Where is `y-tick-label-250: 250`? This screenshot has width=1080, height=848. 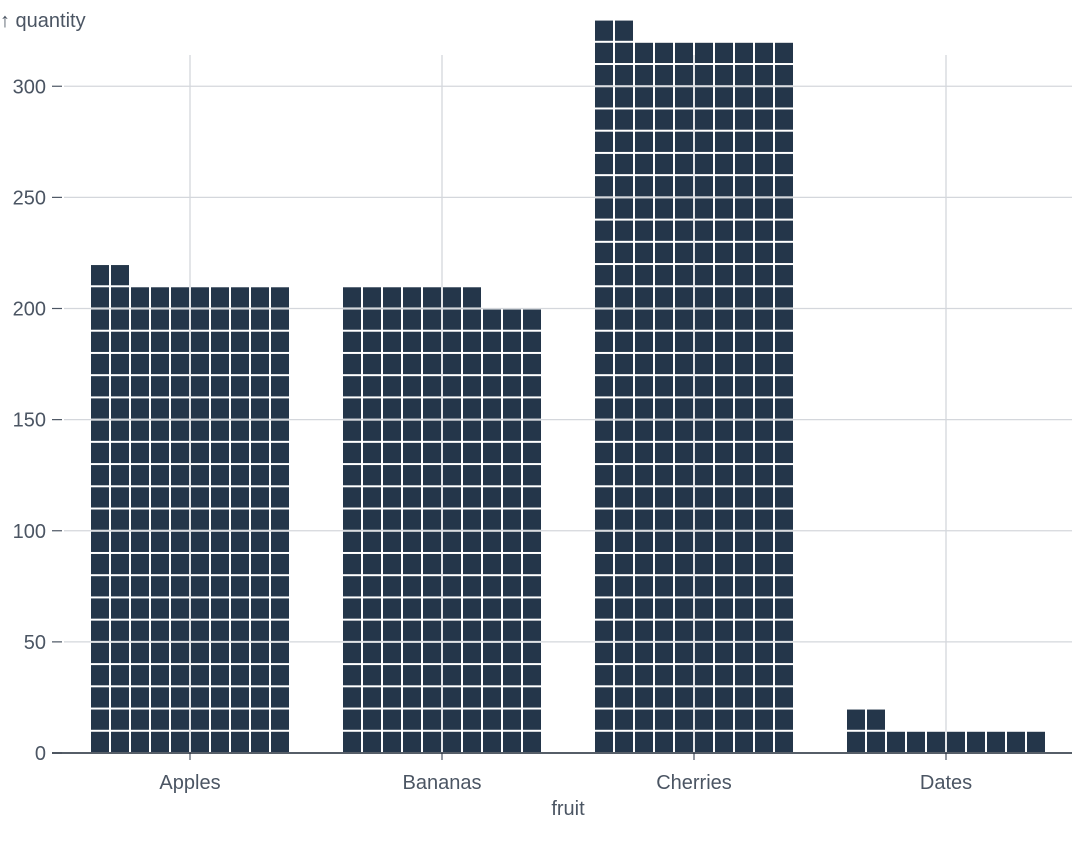 y-tick-label-250: 250 is located at coordinates (29, 198).